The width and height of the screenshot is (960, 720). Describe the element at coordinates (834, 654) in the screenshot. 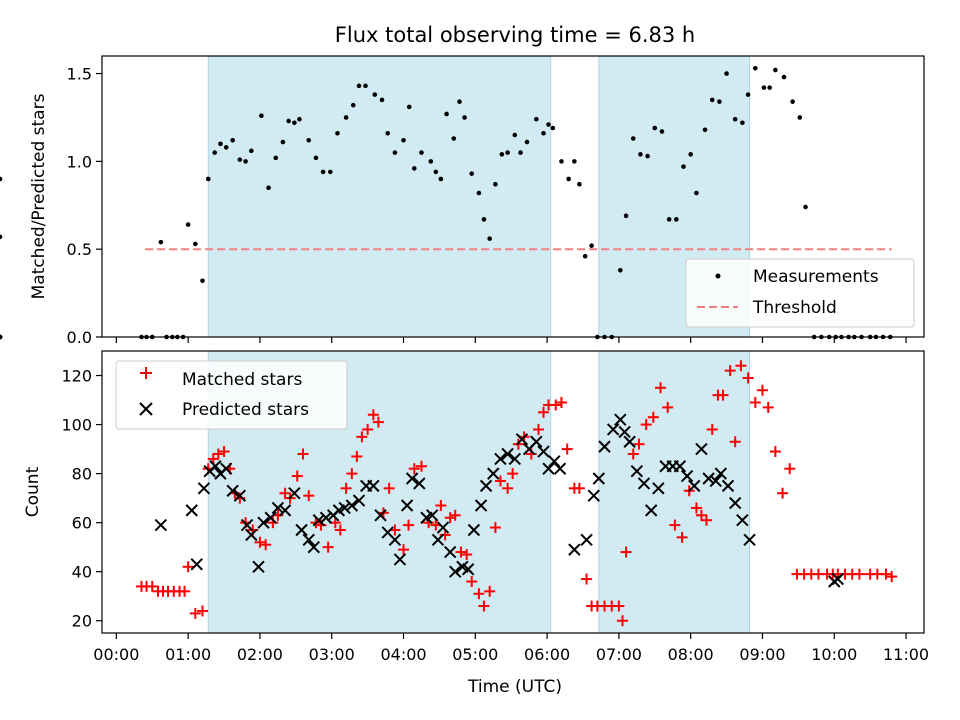

I see `xtick-label-10: 10:00` at that location.